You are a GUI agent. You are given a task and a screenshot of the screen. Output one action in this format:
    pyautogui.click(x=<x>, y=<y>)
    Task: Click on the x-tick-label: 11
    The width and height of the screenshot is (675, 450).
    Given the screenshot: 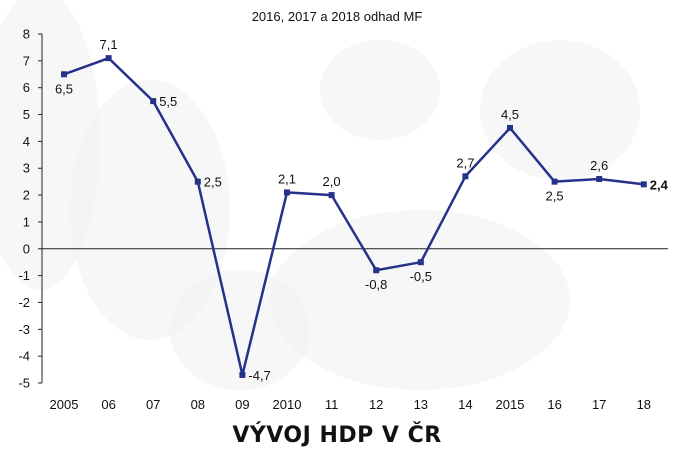 What is the action you would take?
    pyautogui.click(x=332, y=404)
    